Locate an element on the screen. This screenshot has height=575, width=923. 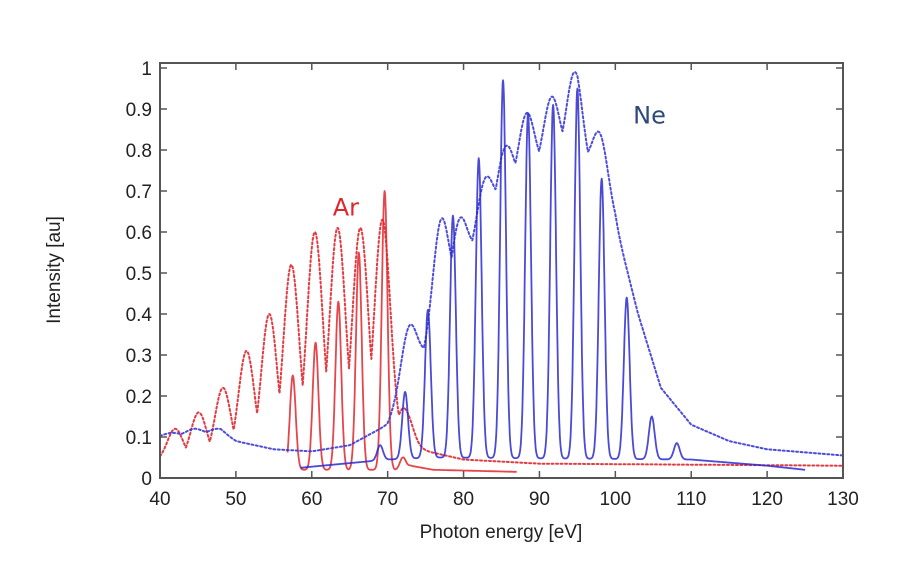
y-tick-label: 0.9 is located at coordinates (139, 110).